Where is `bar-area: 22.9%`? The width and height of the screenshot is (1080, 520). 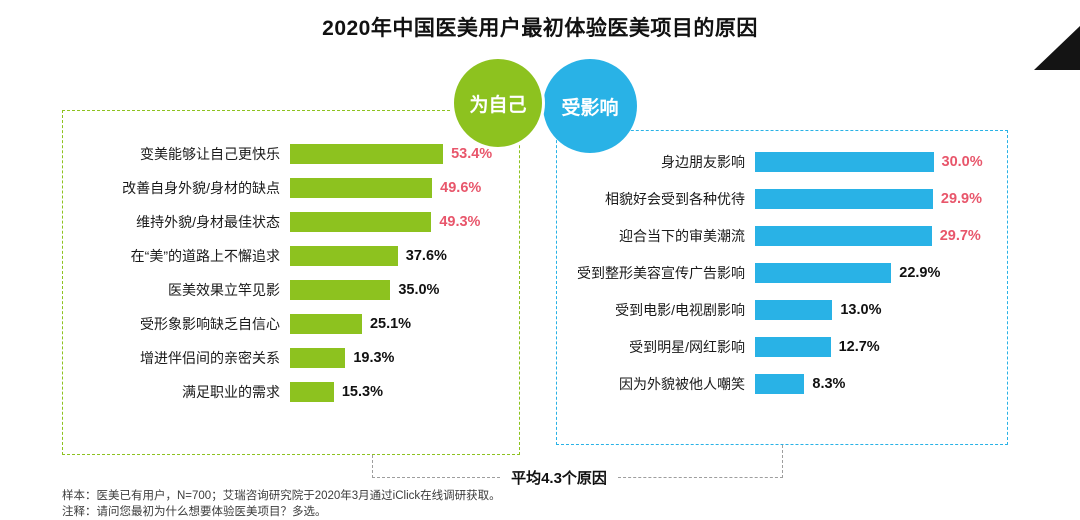 bar-area: 22.9% is located at coordinates (874, 272).